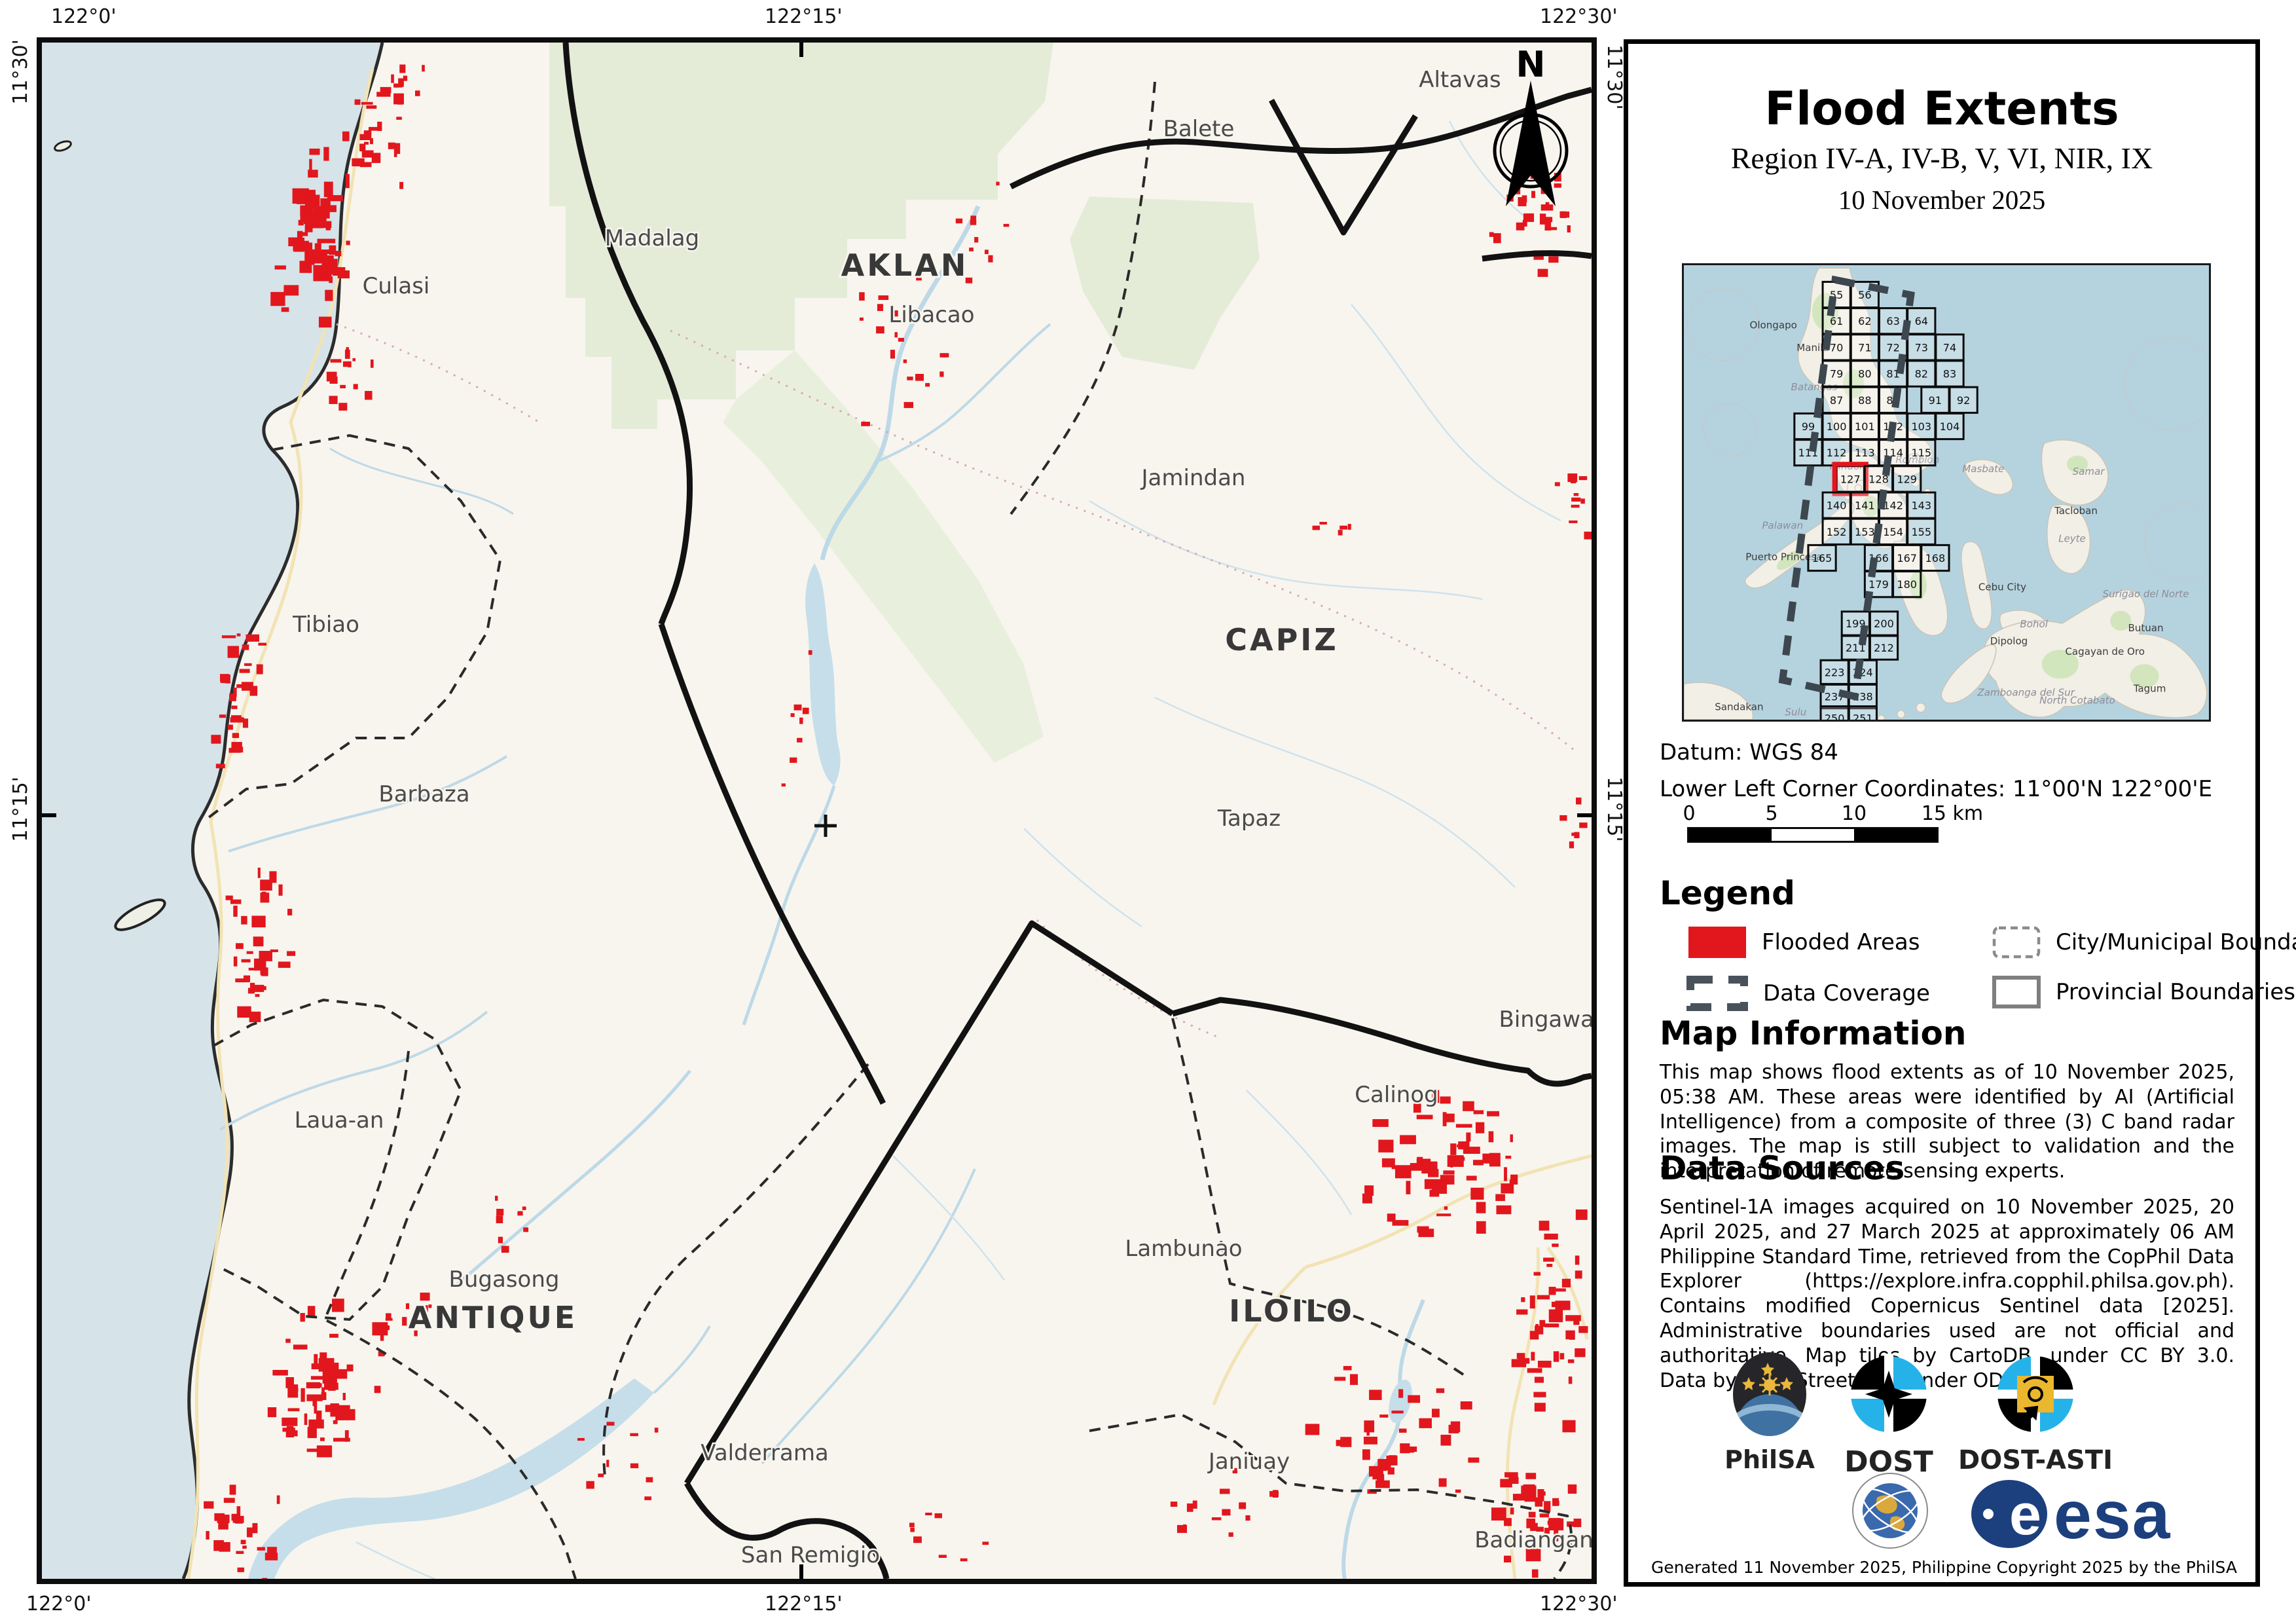  Describe the element at coordinates (1782, 525) in the screenshot. I see `inset-place-label: Palawan` at that location.